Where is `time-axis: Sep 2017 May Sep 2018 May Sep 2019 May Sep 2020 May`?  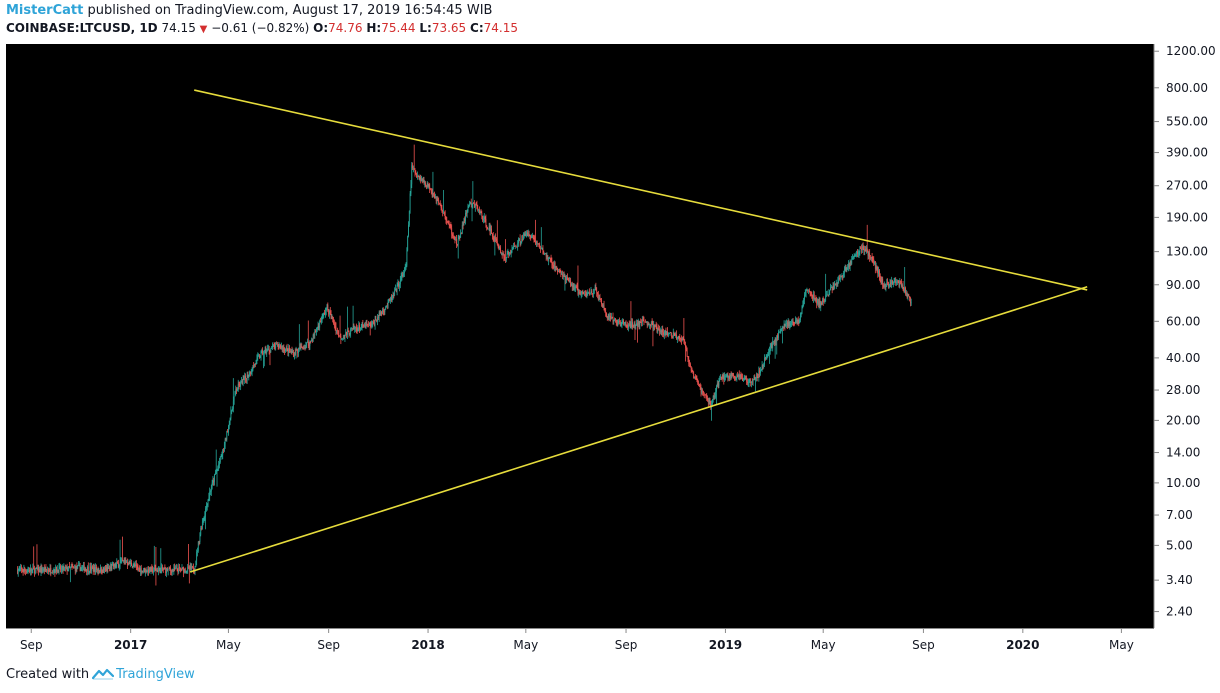
time-axis: Sep 2017 May Sep 2018 May Sep 2019 May Sep 2020 May is located at coordinates (577, 640).